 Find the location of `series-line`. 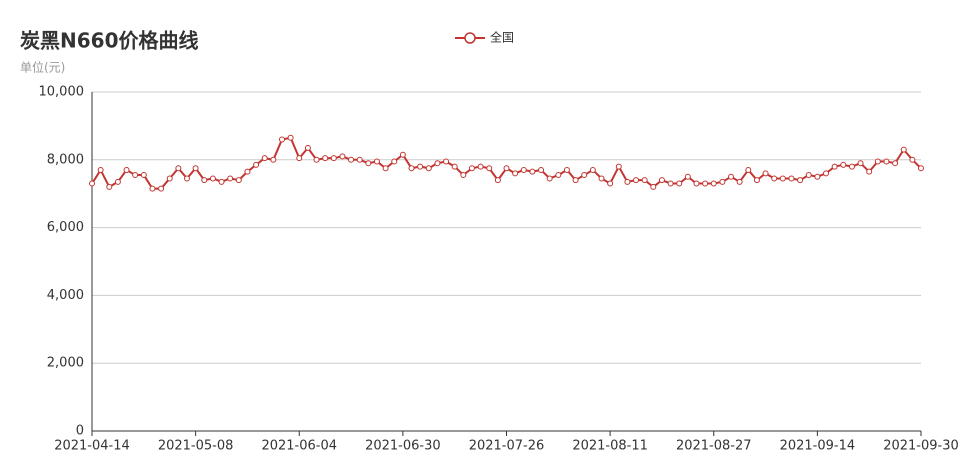

series-line is located at coordinates (506, 163).